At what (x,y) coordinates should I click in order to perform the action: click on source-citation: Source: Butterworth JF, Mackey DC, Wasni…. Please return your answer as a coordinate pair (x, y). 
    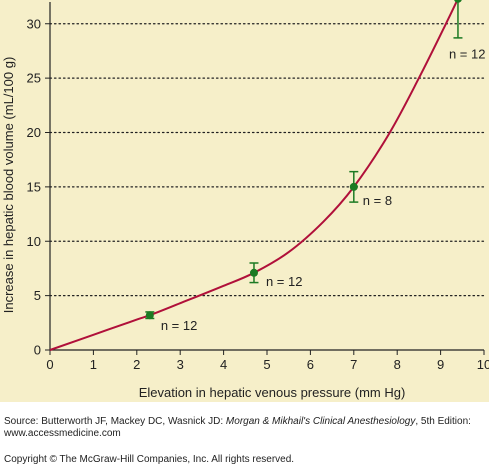
    Looking at the image, I should click on (244, 428).